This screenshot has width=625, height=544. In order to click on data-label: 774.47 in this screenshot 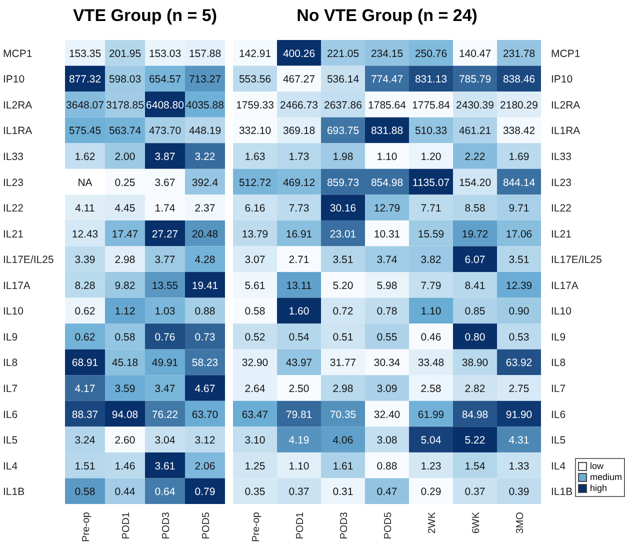, I will do `click(387, 80)`.